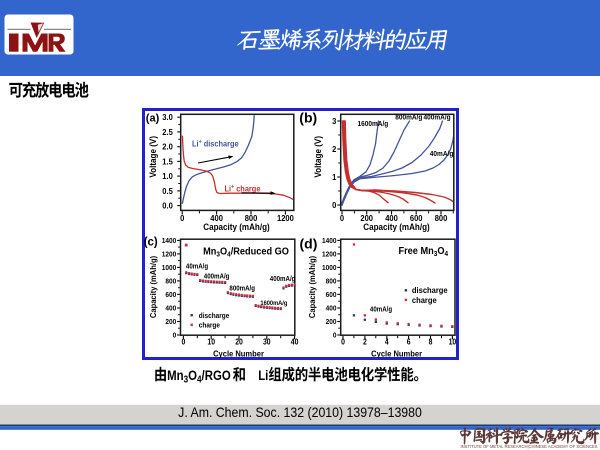 Image resolution: width=600 pixels, height=450 pixels. What do you see at coordinates (167, 132) in the screenshot?
I see `svg-text: 2.5` at bounding box center [167, 132].